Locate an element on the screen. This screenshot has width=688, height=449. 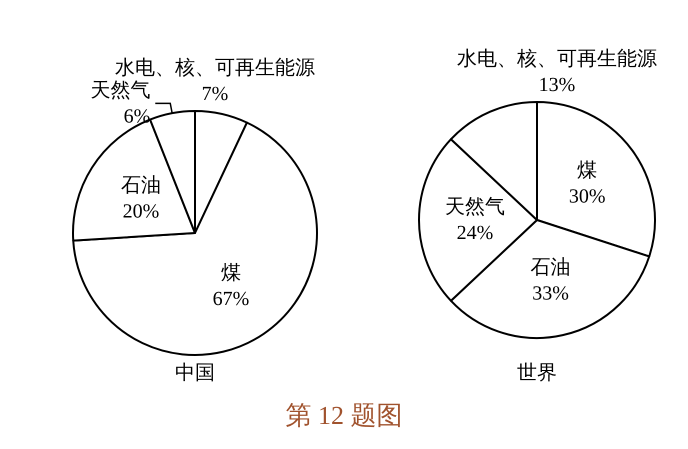
data-label: 30% is located at coordinates (587, 197).